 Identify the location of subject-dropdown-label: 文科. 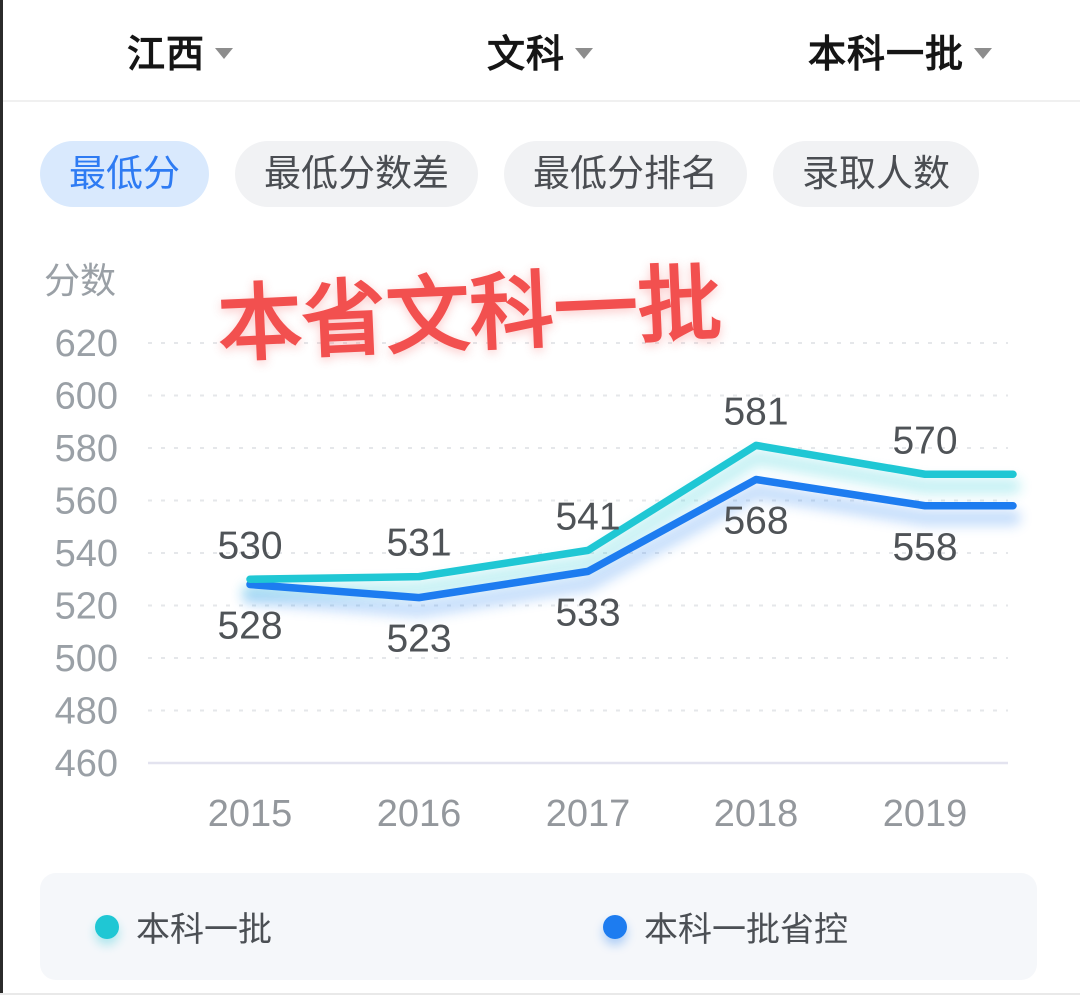
(525, 54).